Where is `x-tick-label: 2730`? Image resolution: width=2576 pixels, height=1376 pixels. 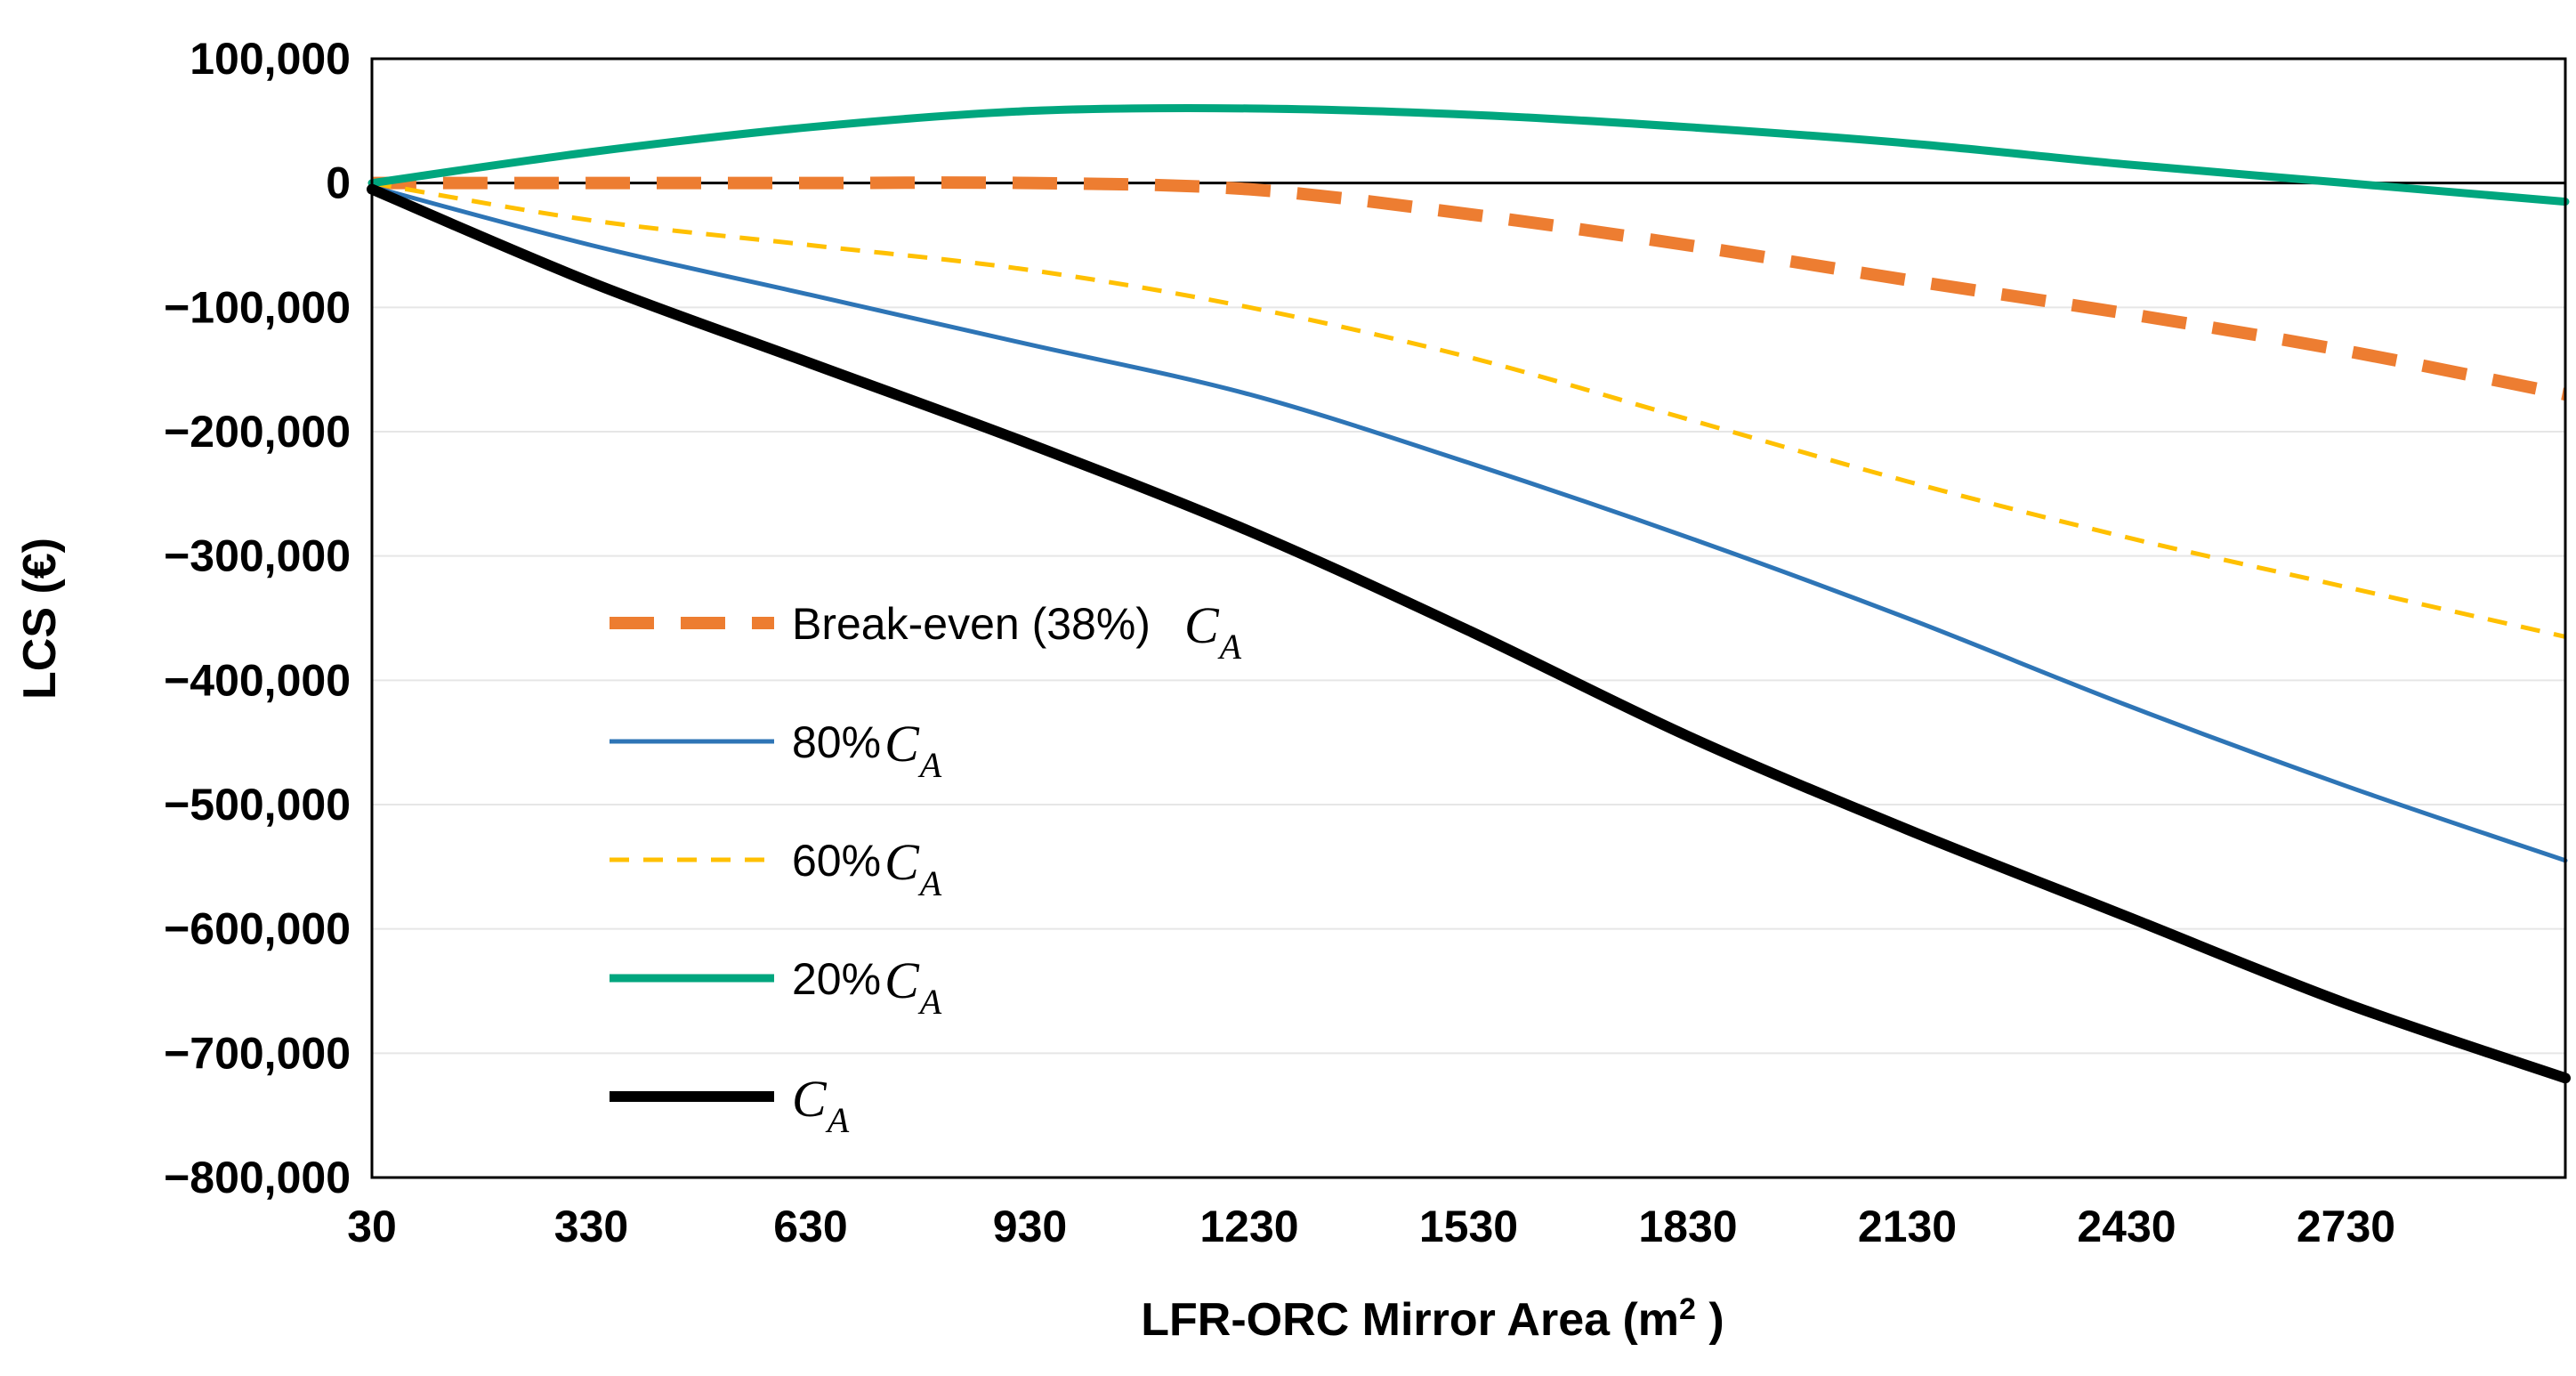 x-tick-label: 2730 is located at coordinates (2346, 1227).